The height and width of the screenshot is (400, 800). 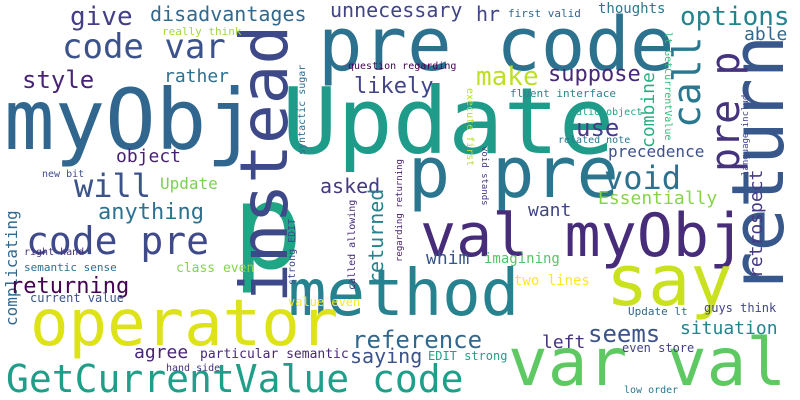 I want to click on word-whim: whim, so click(x=448, y=258).